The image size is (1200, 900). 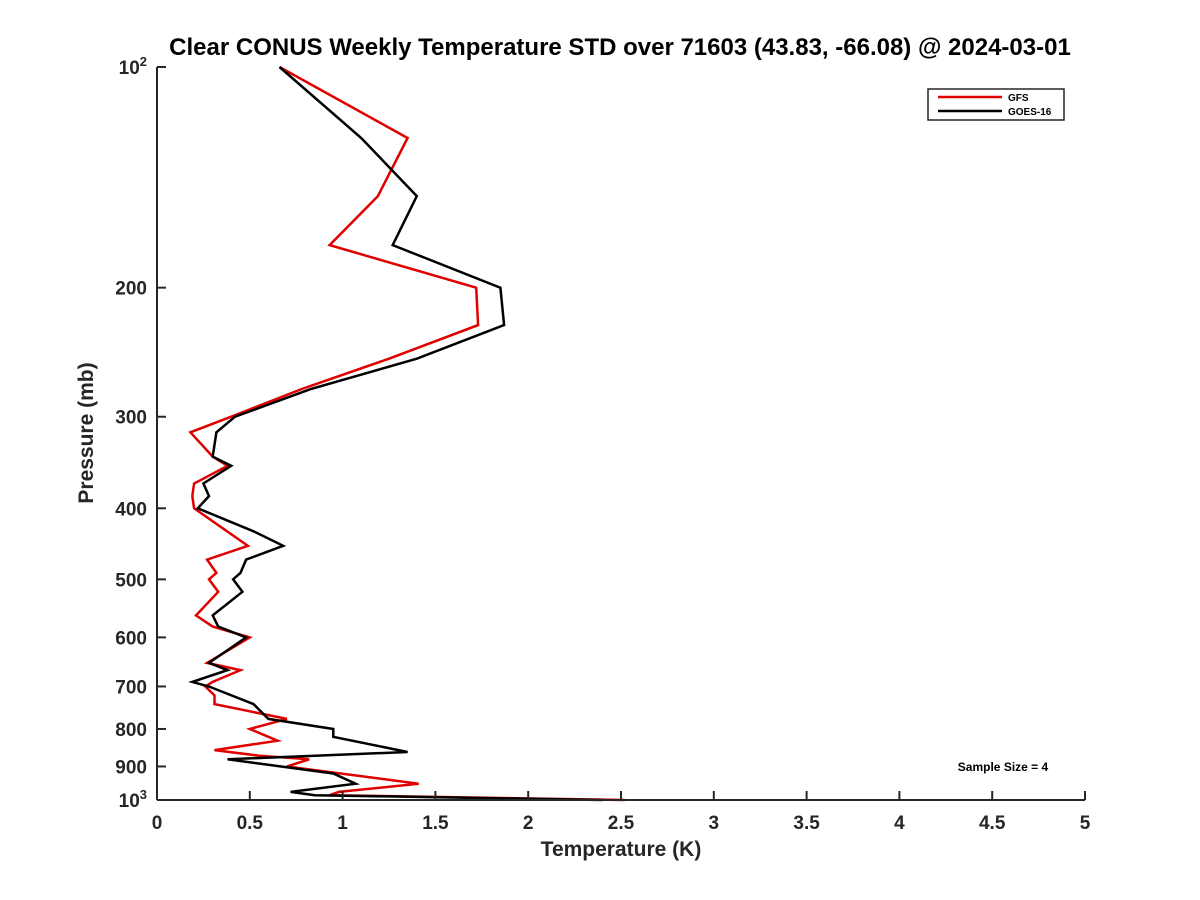 What do you see at coordinates (131, 687) in the screenshot?
I see `y-tick-label: 700` at bounding box center [131, 687].